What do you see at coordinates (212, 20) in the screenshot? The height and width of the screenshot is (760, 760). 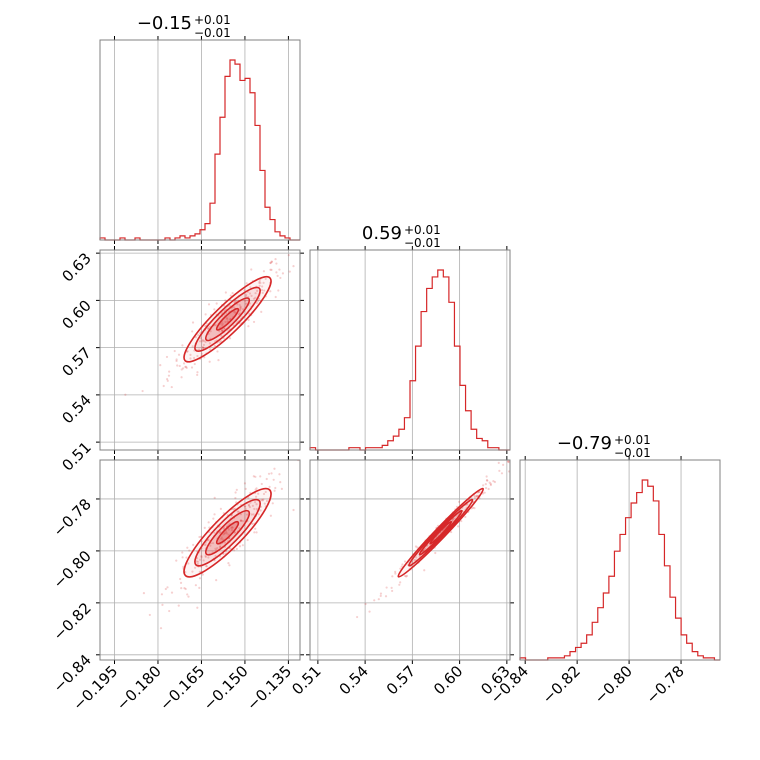 I see `title-plus-error: +0.01` at bounding box center [212, 20].